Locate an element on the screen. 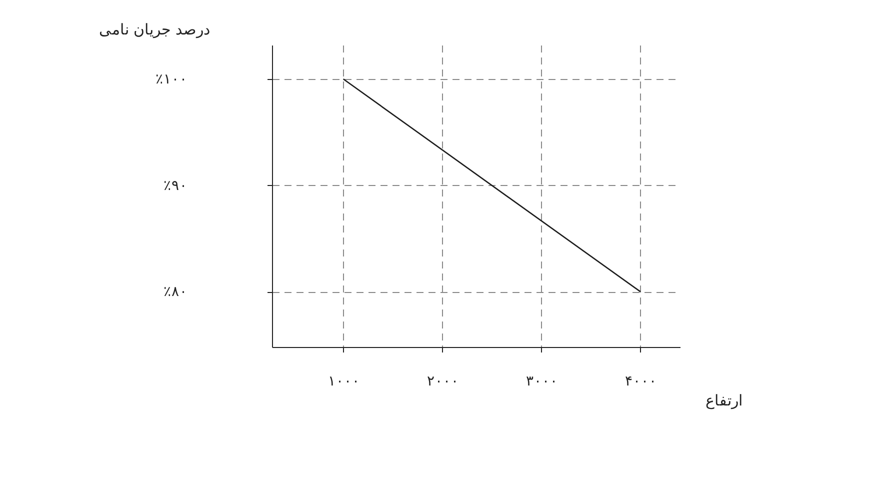 Image resolution: width=873 pixels, height=489 pixels. x-tick-label: ۲۰۰۰ is located at coordinates (442, 382).